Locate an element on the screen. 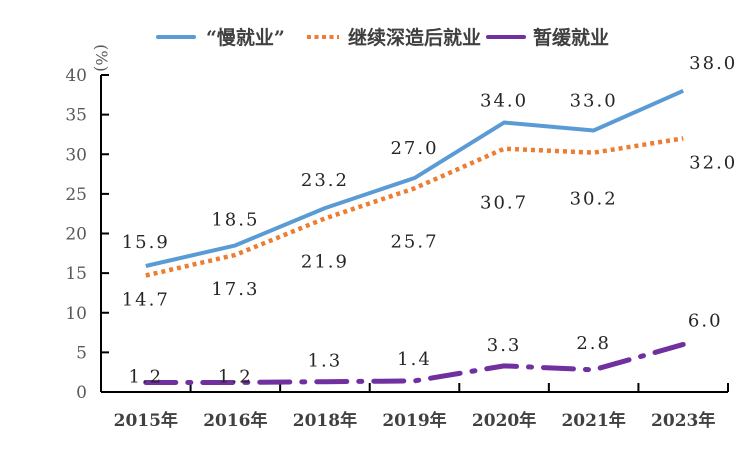 The height and width of the screenshot is (452, 752). legend-label-3: 暂缓就业 is located at coordinates (571, 37).